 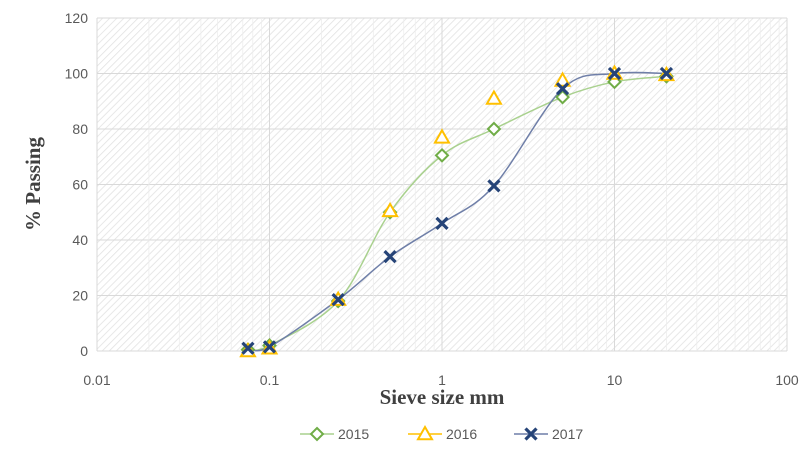 What do you see at coordinates (787, 380) in the screenshot?
I see `x-tick-label: 100` at bounding box center [787, 380].